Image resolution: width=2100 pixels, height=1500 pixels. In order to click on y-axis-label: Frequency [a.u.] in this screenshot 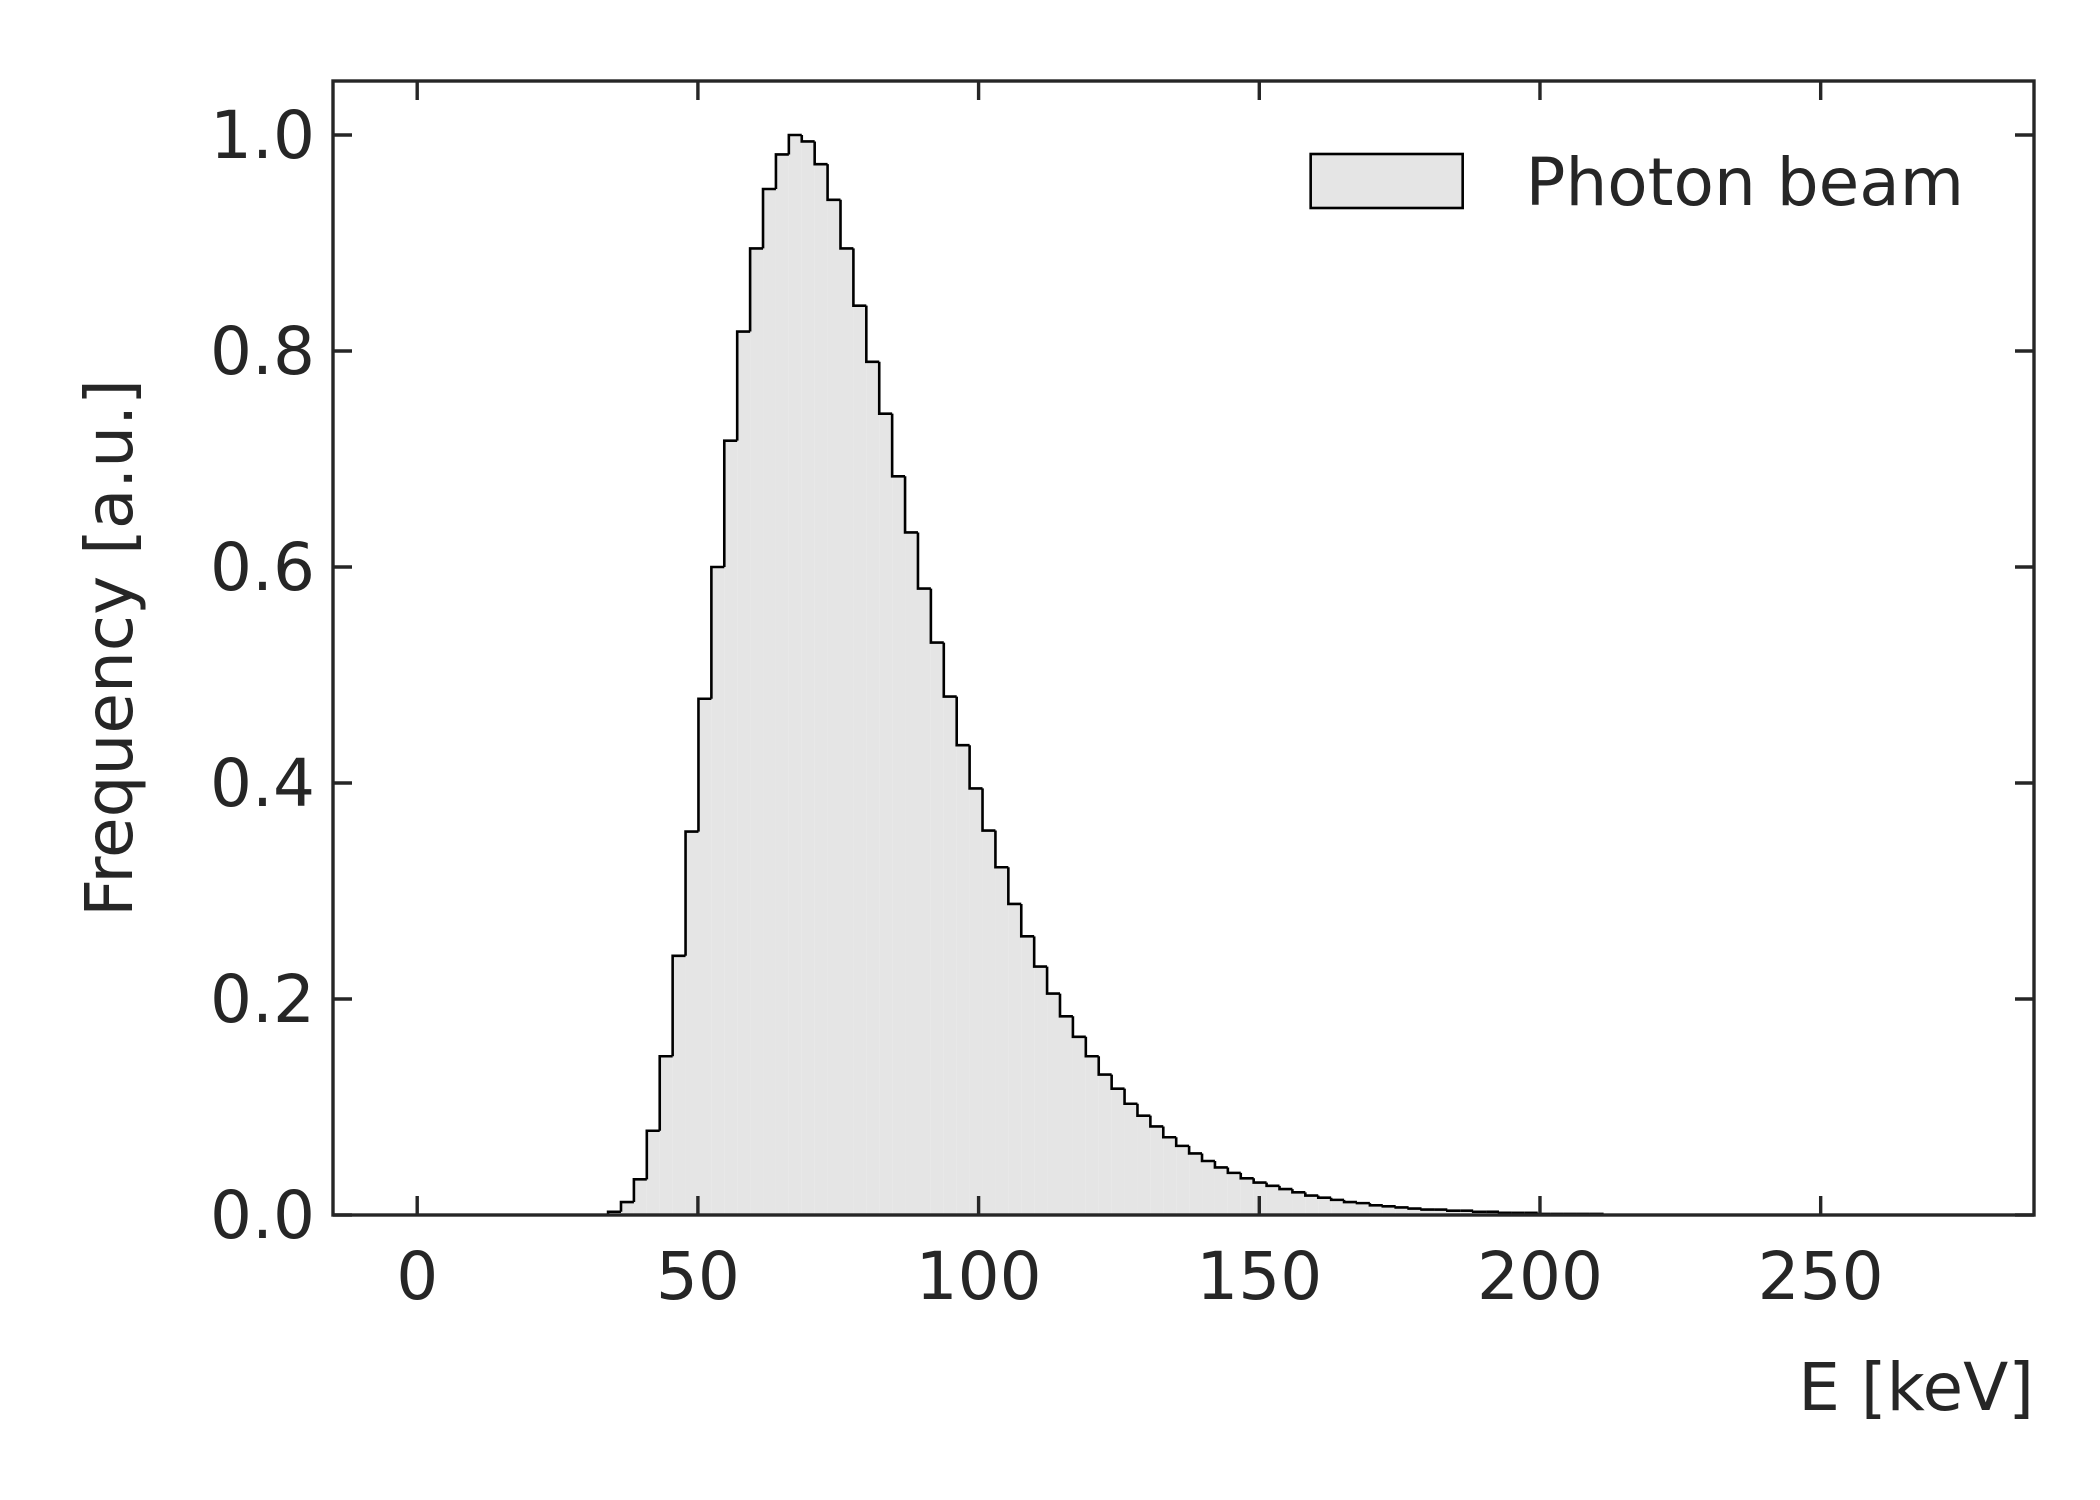, I will do `click(109, 648)`.